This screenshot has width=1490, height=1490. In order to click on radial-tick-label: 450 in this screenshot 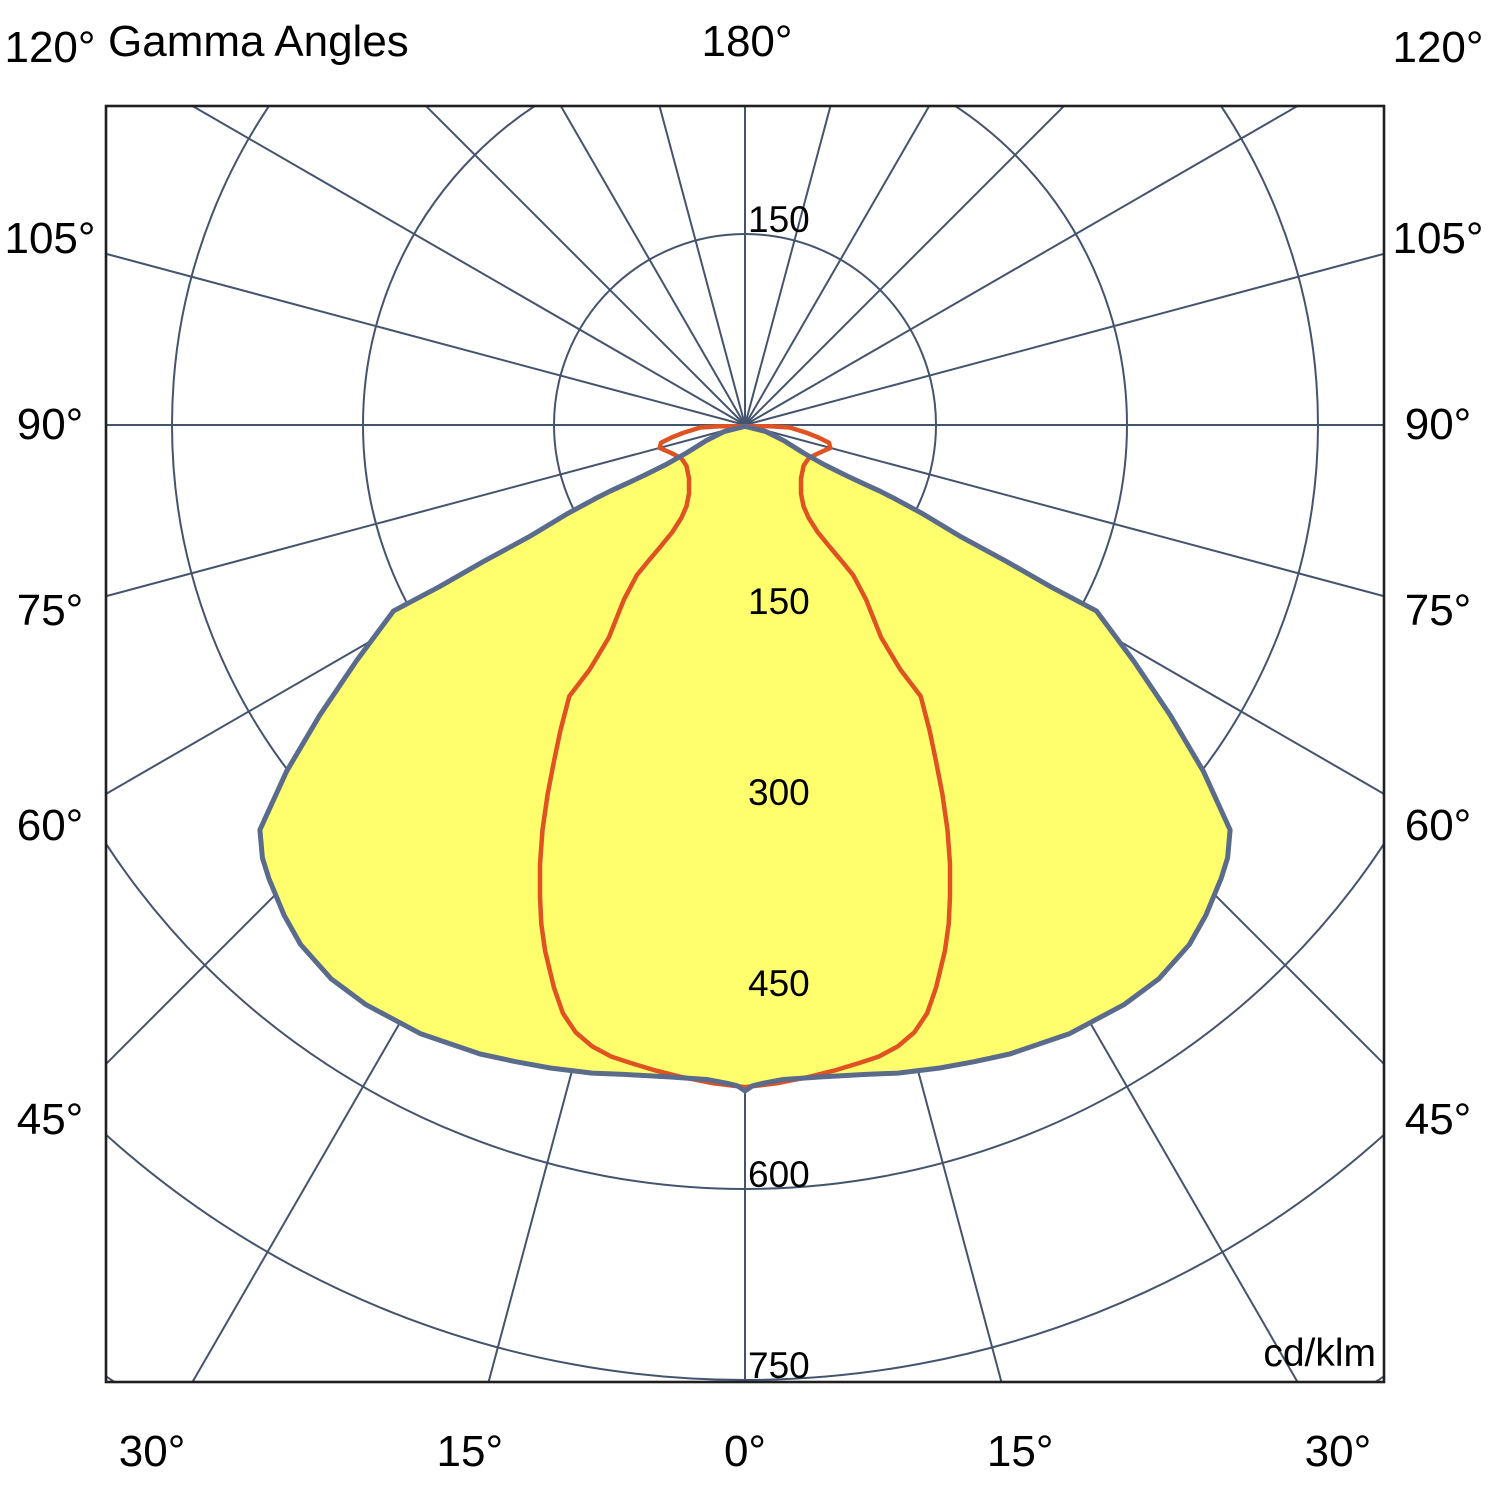, I will do `click(779, 983)`.